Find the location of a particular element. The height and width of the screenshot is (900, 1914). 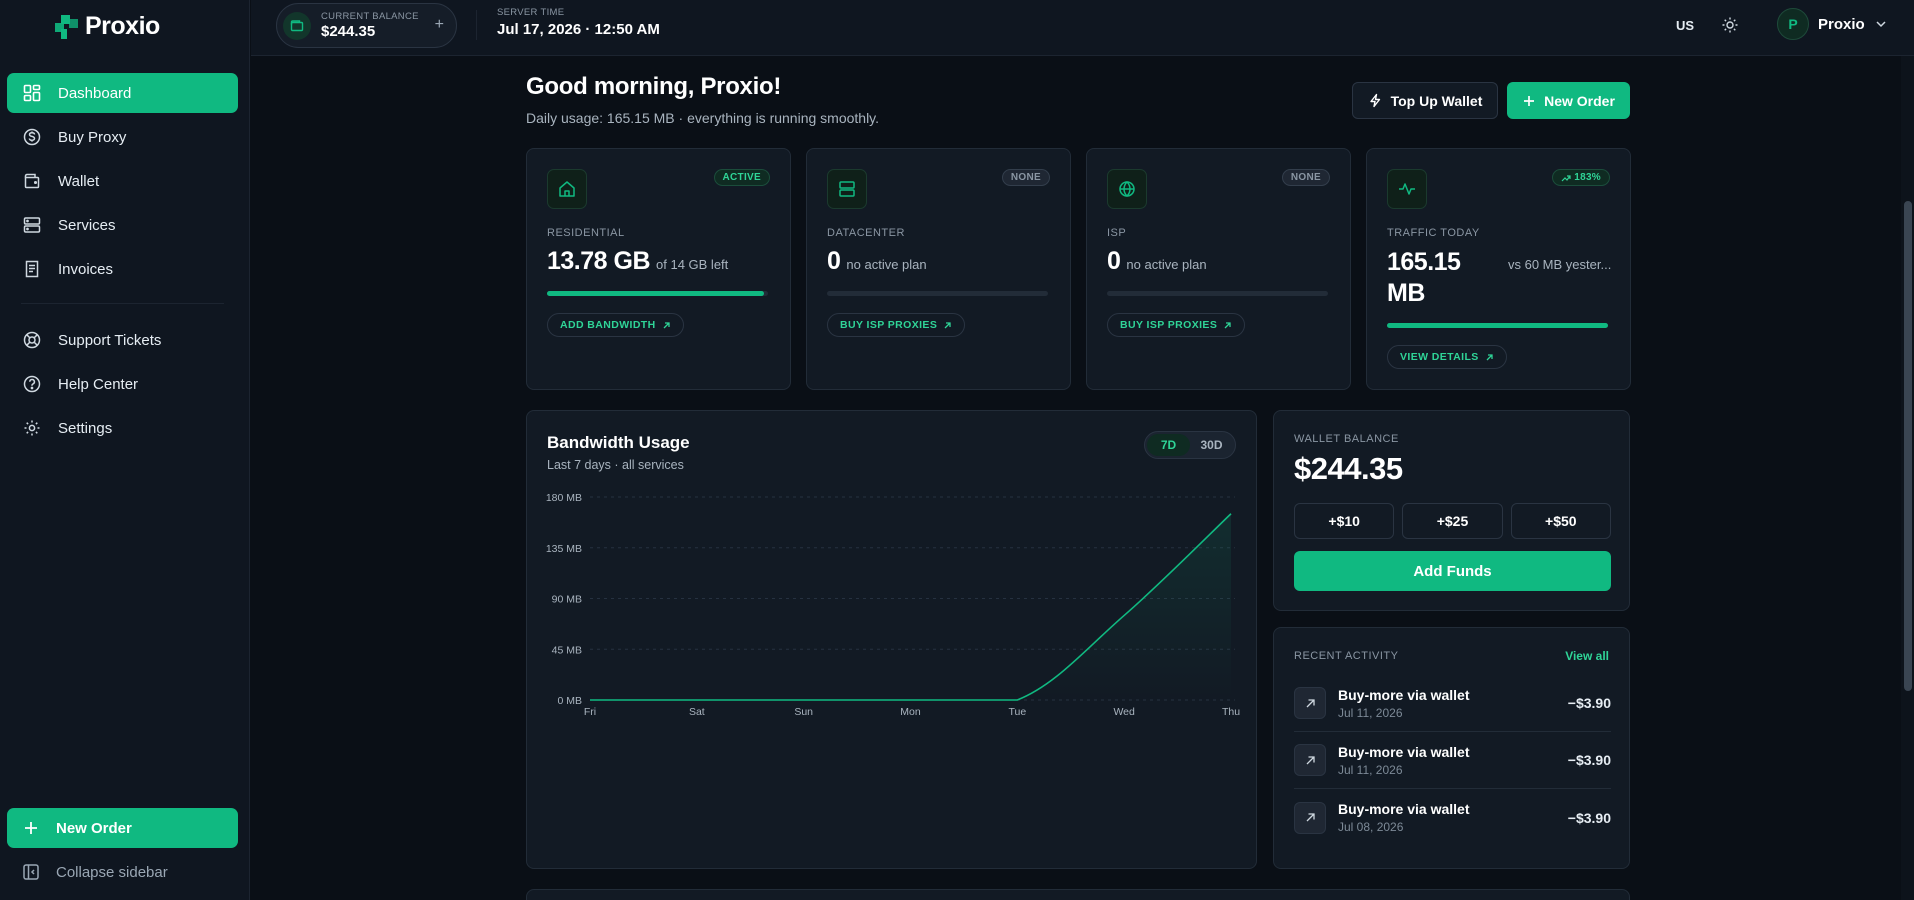

scrollbar is located at coordinates (1907, 478).